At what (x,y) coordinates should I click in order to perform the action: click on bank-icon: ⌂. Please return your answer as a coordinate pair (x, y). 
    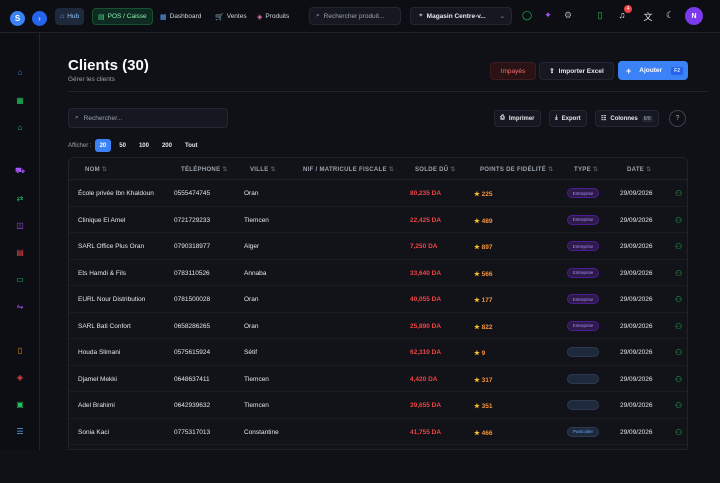
    Looking at the image, I should click on (20, 127).